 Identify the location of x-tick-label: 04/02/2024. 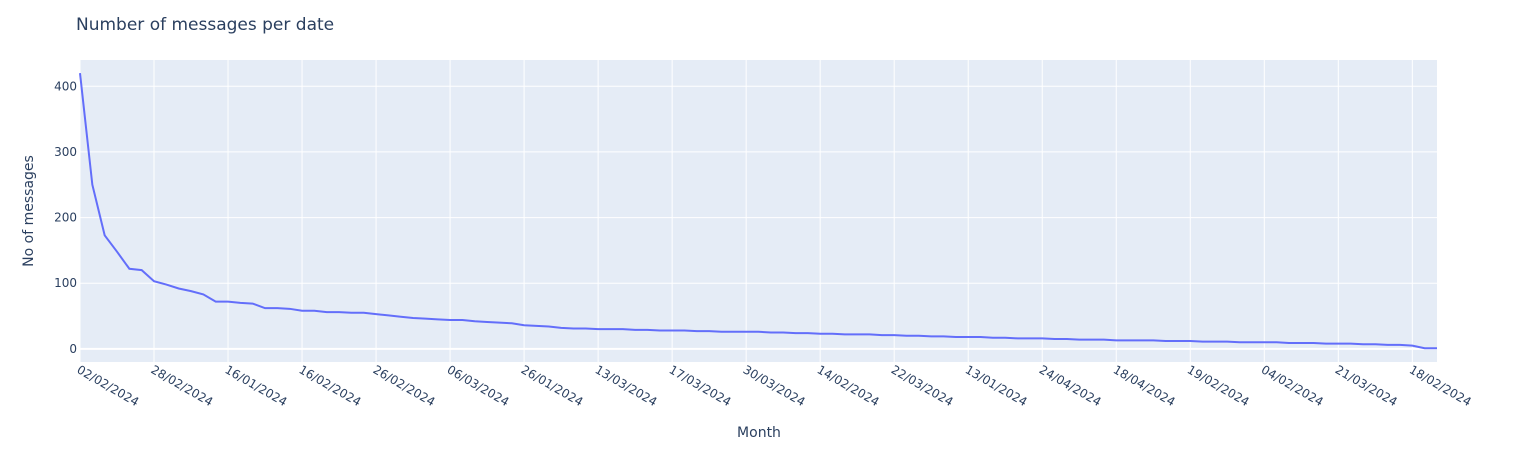
(1292, 385).